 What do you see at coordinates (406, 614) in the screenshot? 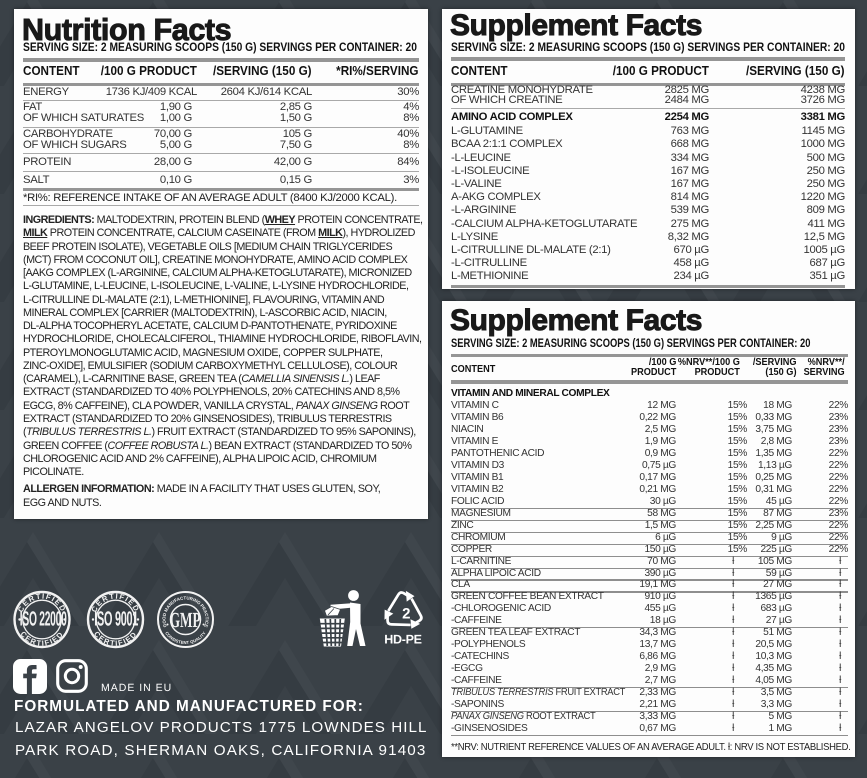
I see `svg-text: 2` at bounding box center [406, 614].